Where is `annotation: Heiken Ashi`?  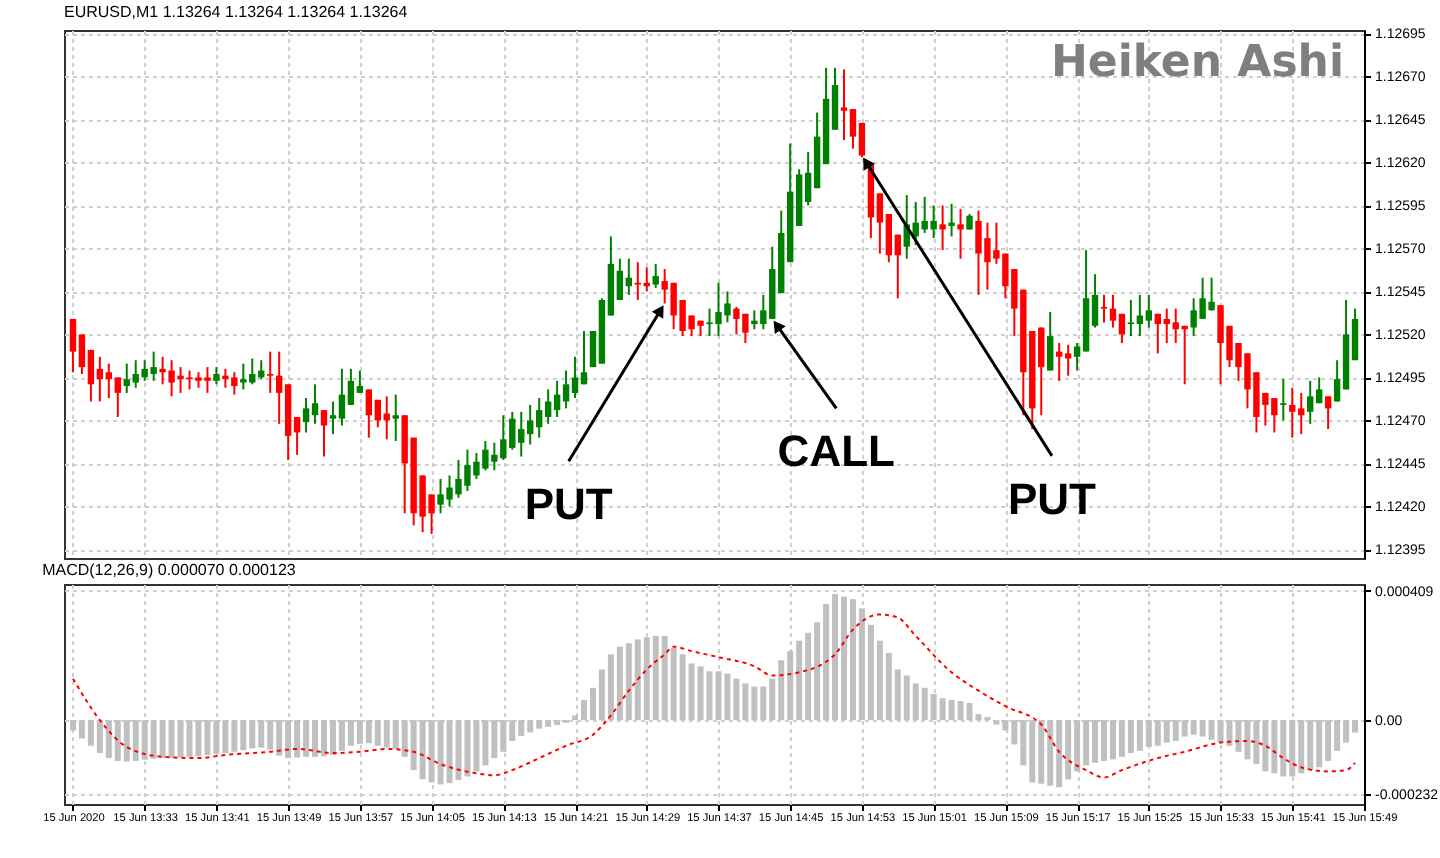 annotation: Heiken Ashi is located at coordinates (1197, 63).